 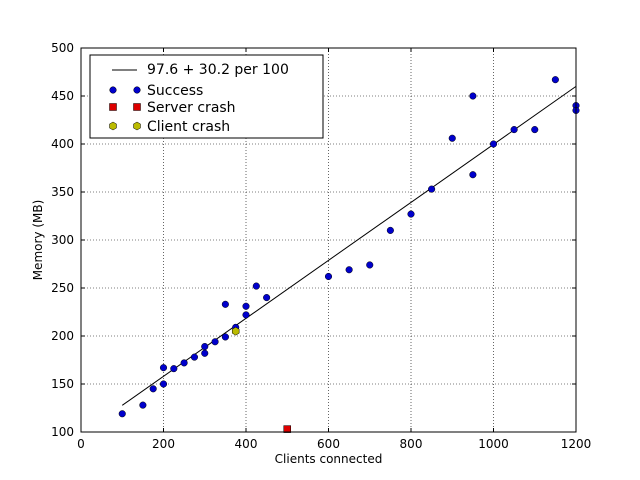 I want to click on legend-server-crash-label: Server crash, so click(x=191, y=108).